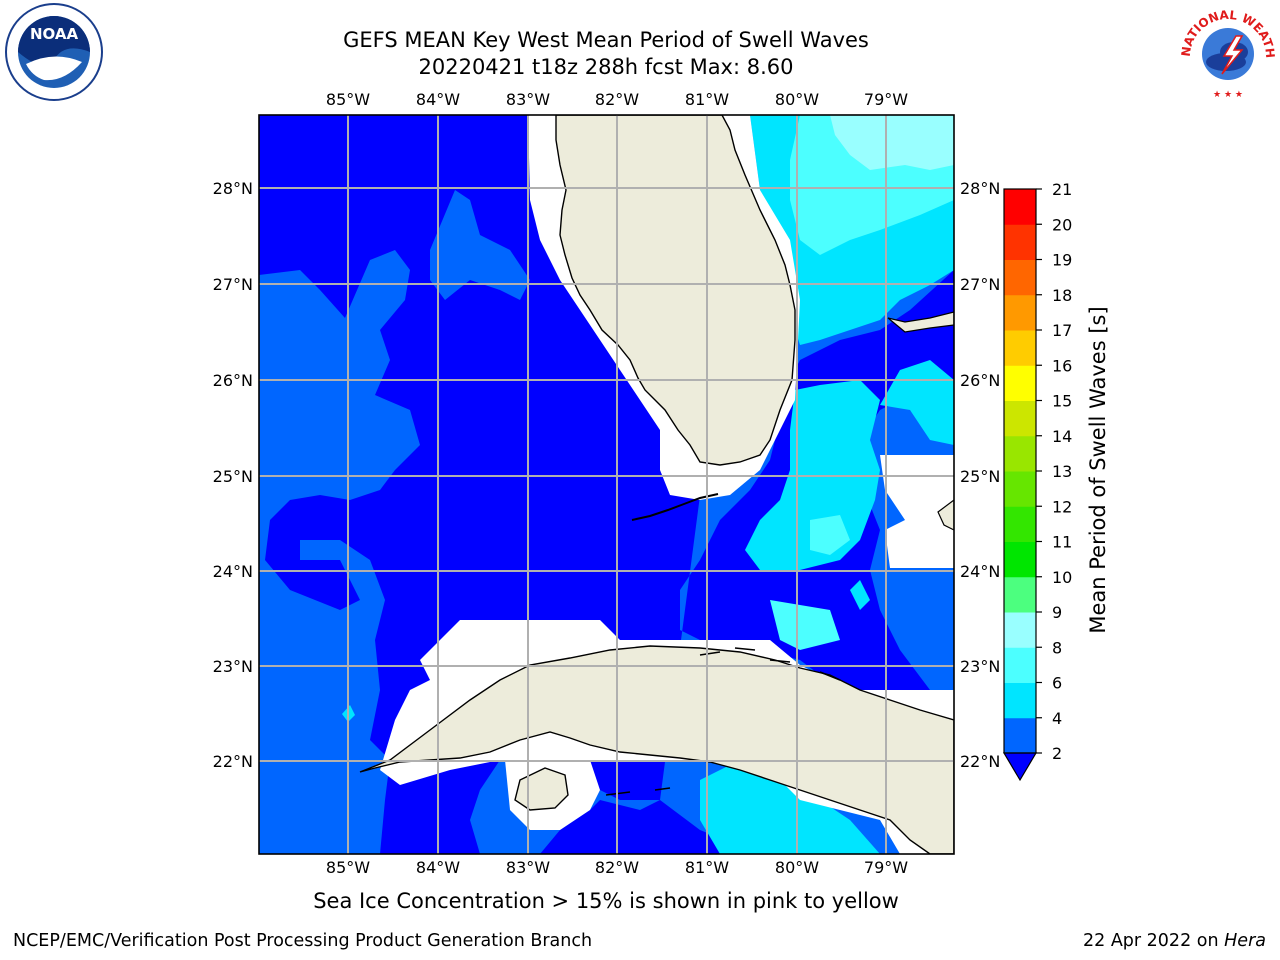  Describe the element at coordinates (1062, 365) in the screenshot. I see `colorbar-tick-label: 16` at that location.